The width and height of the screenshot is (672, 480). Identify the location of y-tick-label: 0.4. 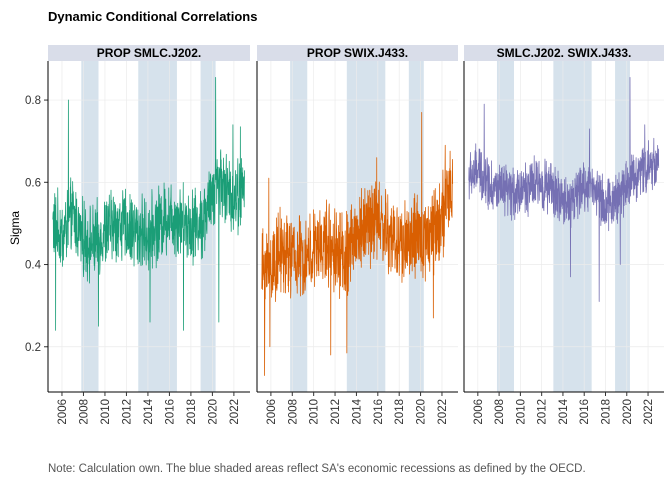
(33, 266).